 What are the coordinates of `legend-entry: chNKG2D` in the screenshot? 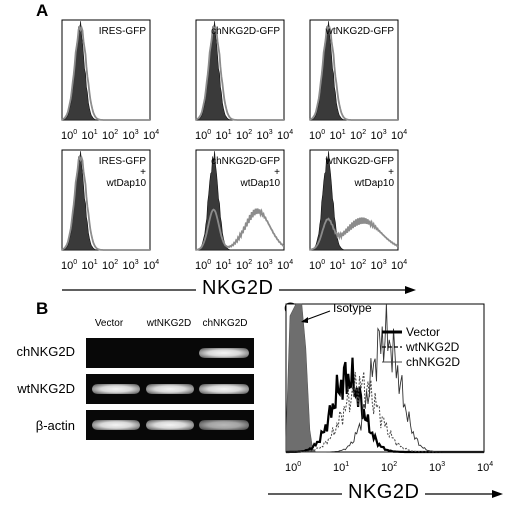 It's located at (433, 362).